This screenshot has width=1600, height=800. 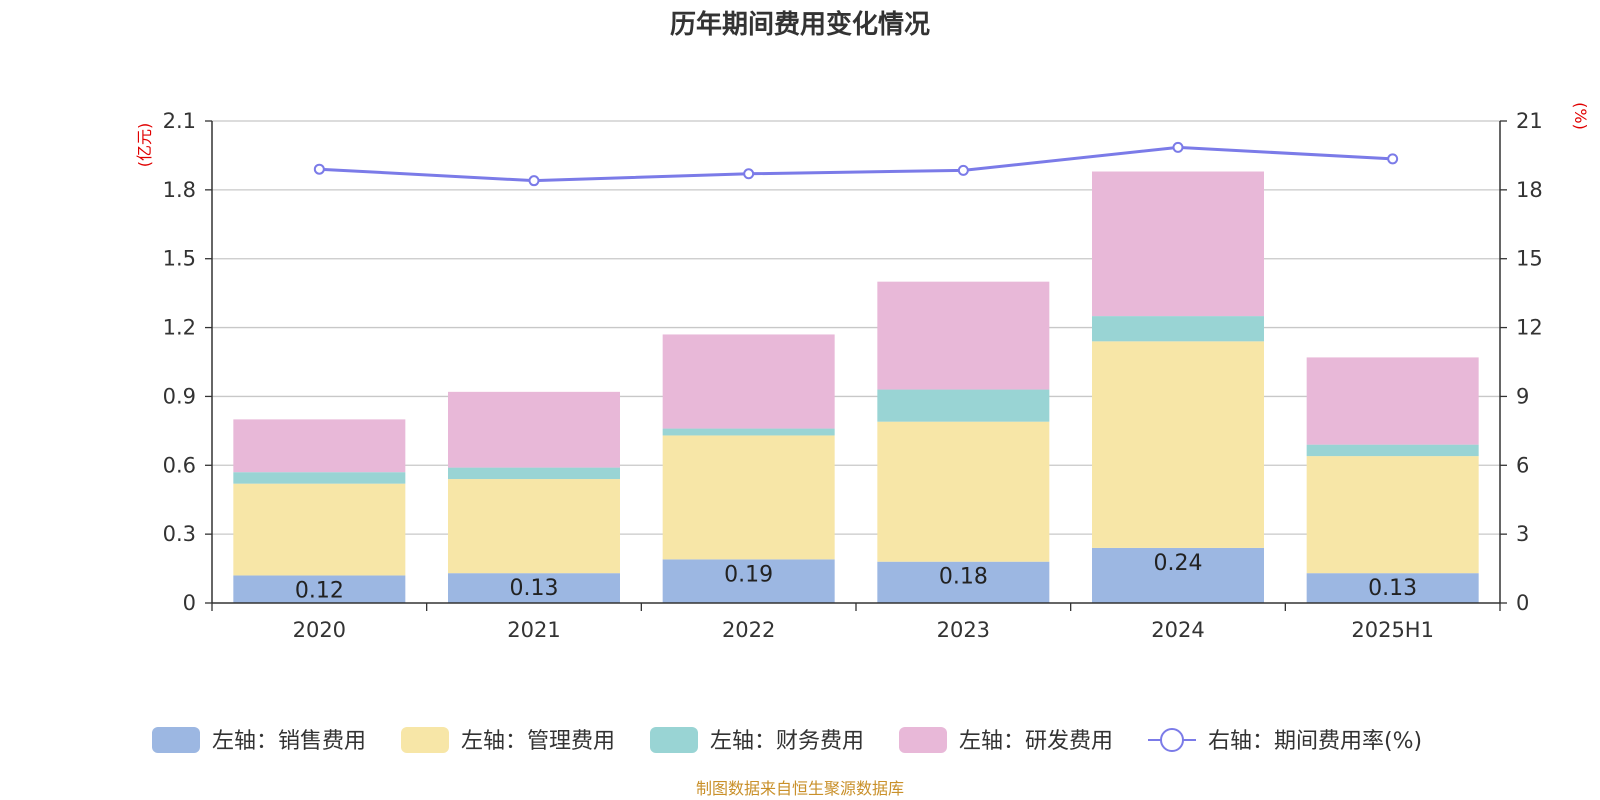 I want to click on left-axis-tick-label: 2.1, so click(x=179, y=121).